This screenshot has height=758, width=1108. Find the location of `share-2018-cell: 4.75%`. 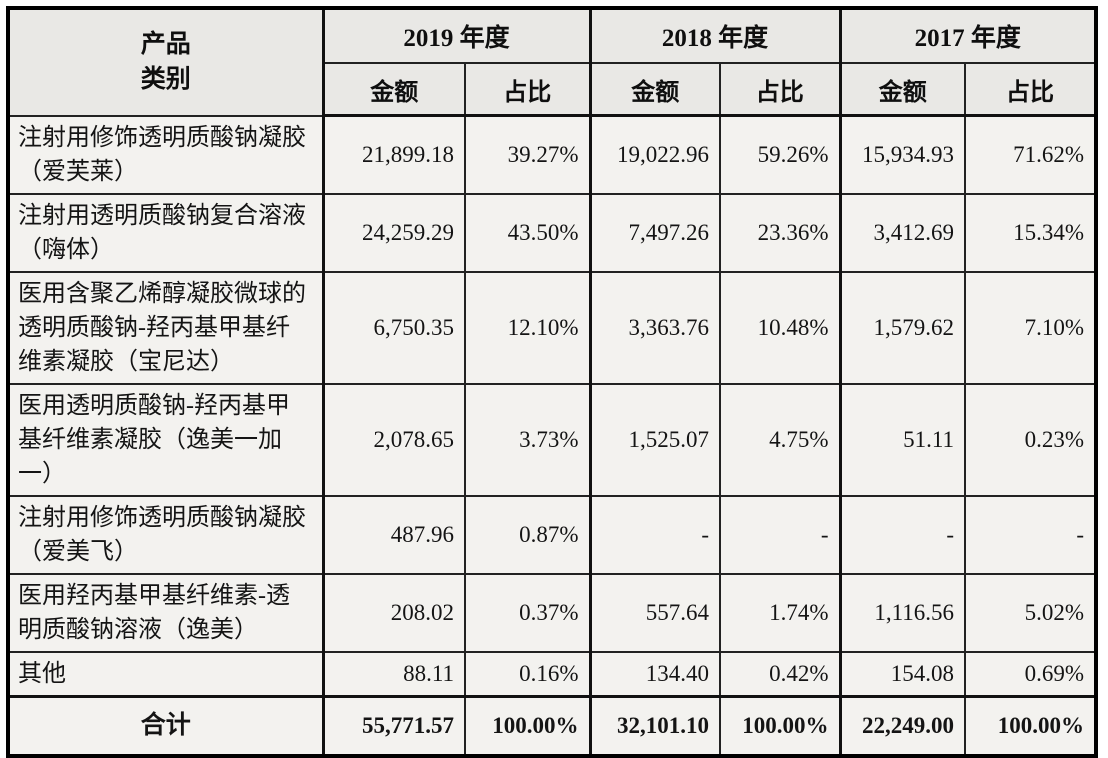

share-2018-cell: 4.75% is located at coordinates (780, 439).